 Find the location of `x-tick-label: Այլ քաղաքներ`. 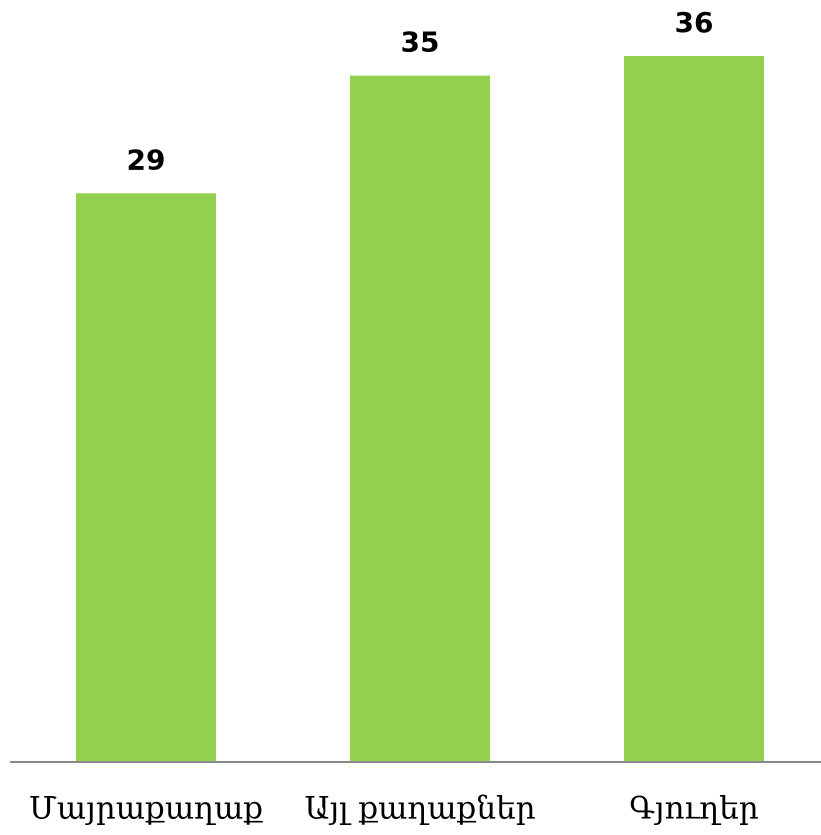

x-tick-label: Այլ քաղաքներ is located at coordinates (419, 809).